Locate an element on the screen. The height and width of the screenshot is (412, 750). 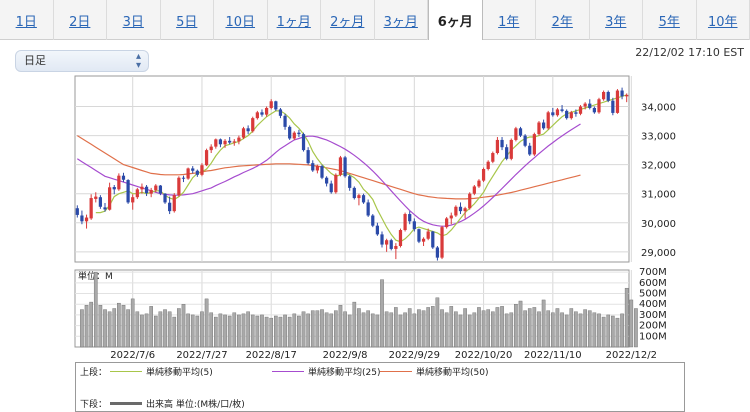
tab-4: 10日 is located at coordinates (241, 20).